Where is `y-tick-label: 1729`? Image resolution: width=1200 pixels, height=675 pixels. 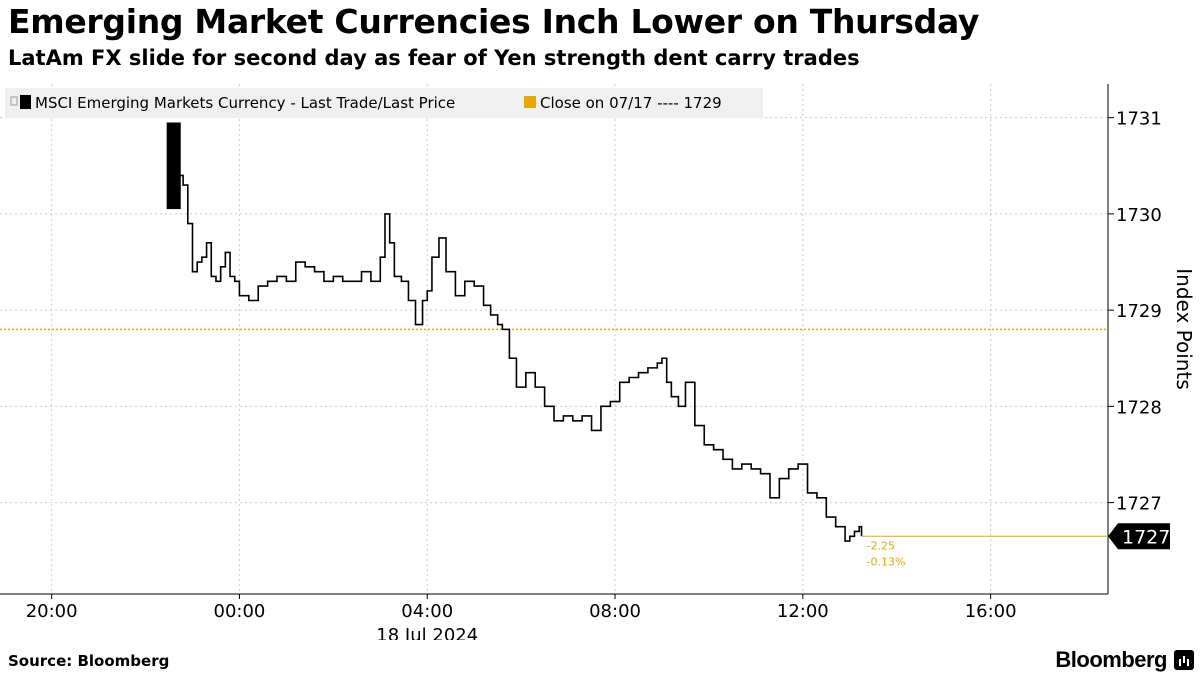 y-tick-label: 1729 is located at coordinates (1139, 311).